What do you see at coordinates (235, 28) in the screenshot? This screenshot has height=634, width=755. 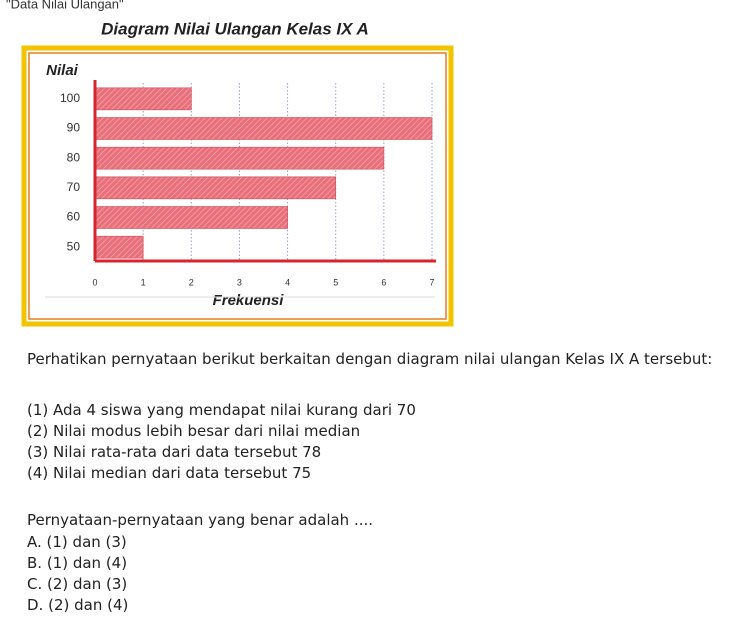 I see `chart-title: Diagram Nilai Ulangan Kelas IX A` at bounding box center [235, 28].